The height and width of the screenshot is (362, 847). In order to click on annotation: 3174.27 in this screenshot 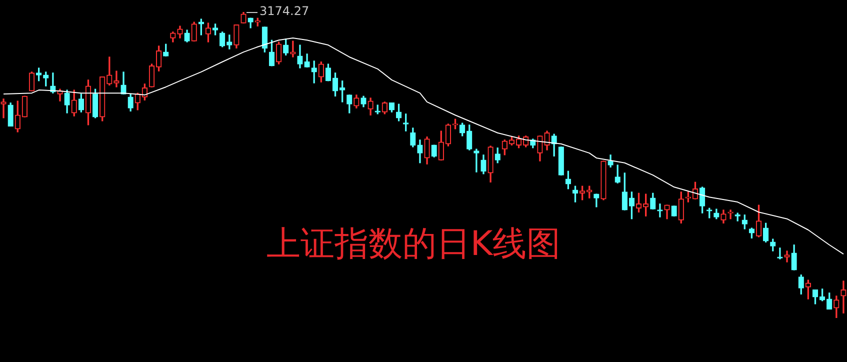, I will do `click(285, 11)`.